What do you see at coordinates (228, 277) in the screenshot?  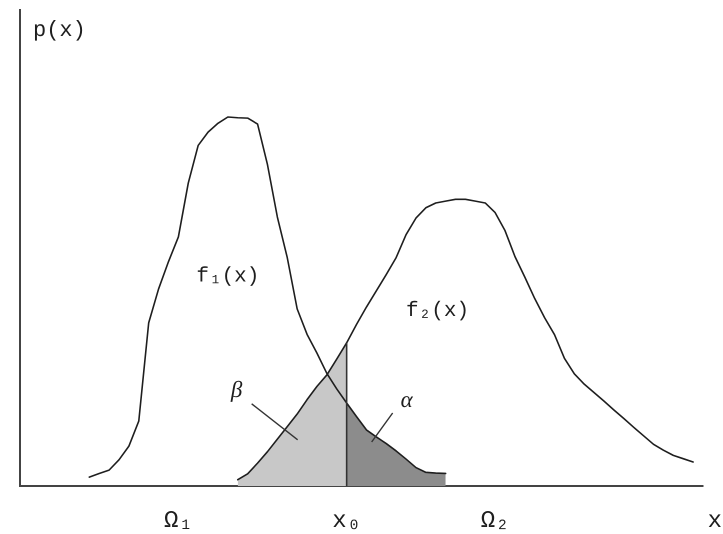 I see `series-label: f₁(x)` at bounding box center [228, 277].